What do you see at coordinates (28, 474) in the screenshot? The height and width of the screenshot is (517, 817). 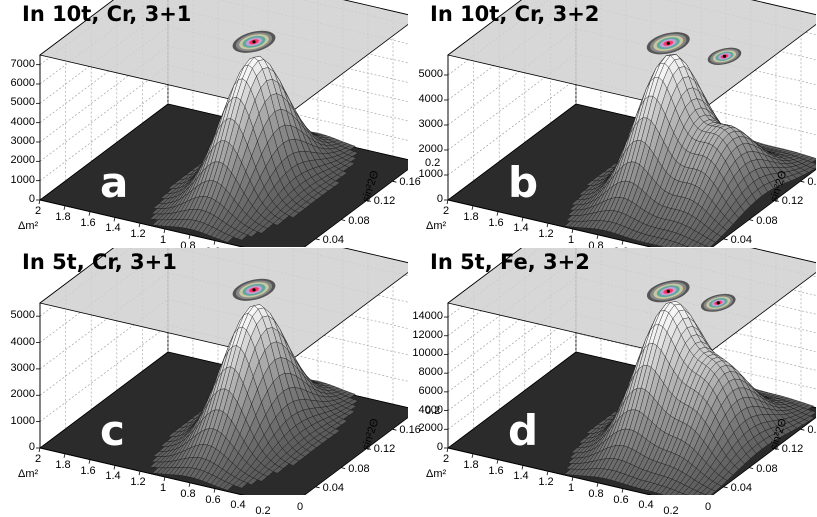 I see `x-axis-label: Δm²` at bounding box center [28, 474].